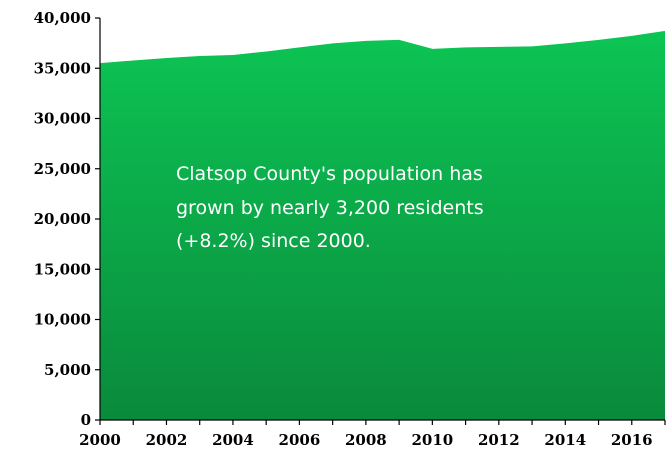 This screenshot has width=668, height=460. Describe the element at coordinates (62, 169) in the screenshot. I see `y-tick-label: 25,000` at that location.